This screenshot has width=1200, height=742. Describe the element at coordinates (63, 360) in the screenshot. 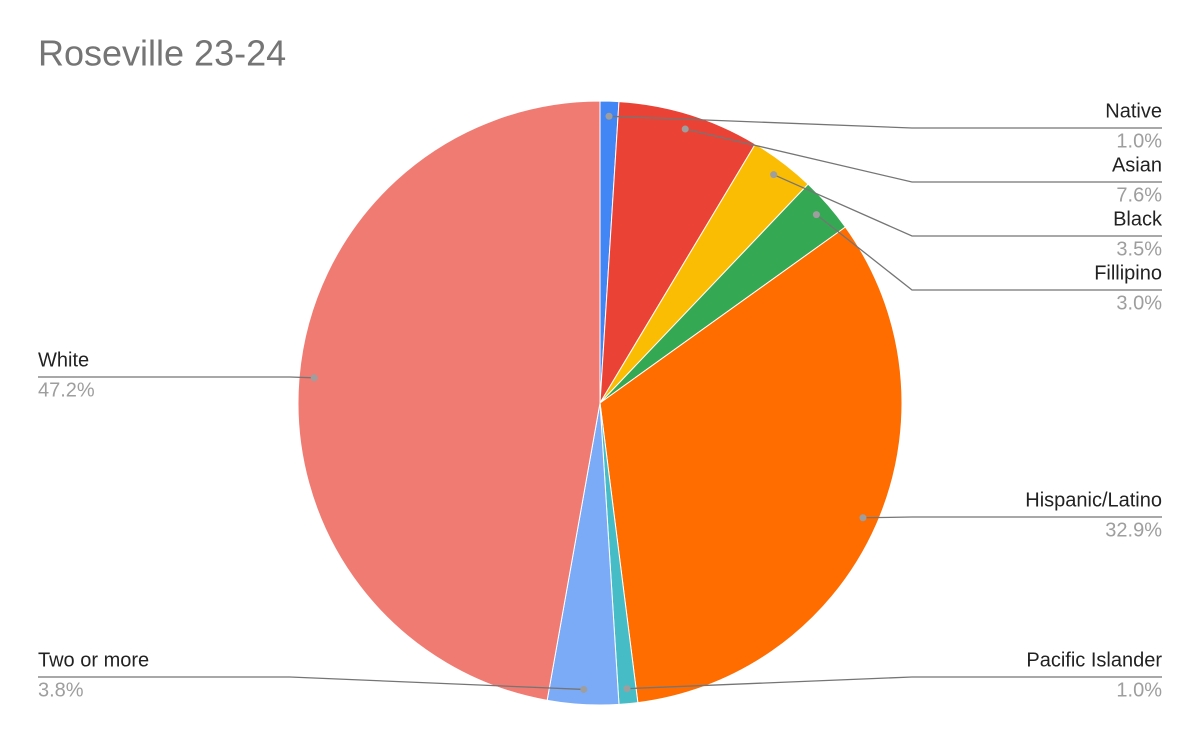

I see `slice-label: White` at that location.